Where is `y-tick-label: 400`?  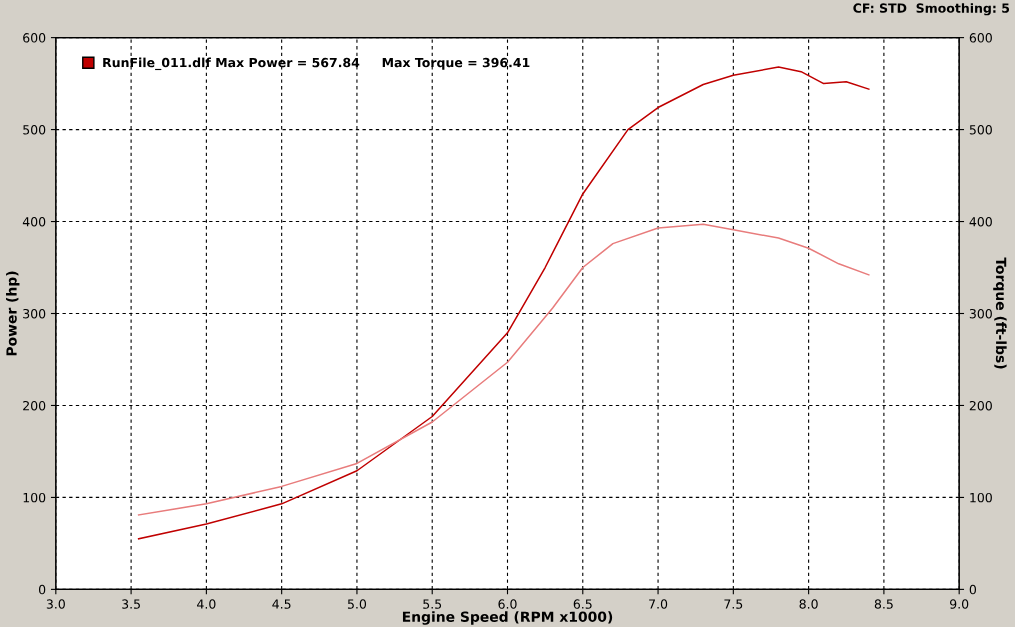
y-tick-label: 400 is located at coordinates (34, 222).